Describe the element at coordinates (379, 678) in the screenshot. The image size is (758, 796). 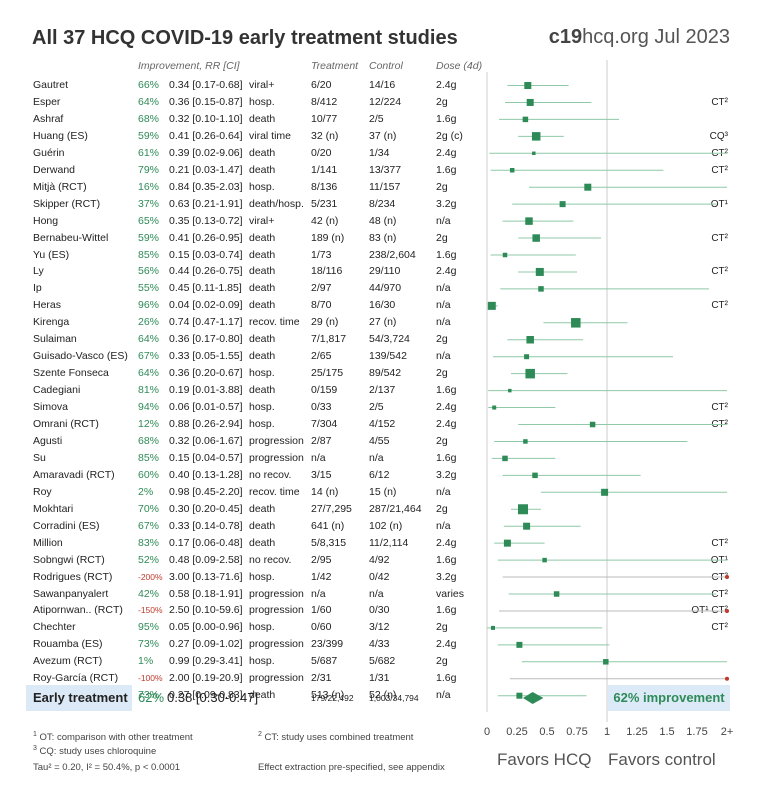
I see `study-control: 1/31` at that location.